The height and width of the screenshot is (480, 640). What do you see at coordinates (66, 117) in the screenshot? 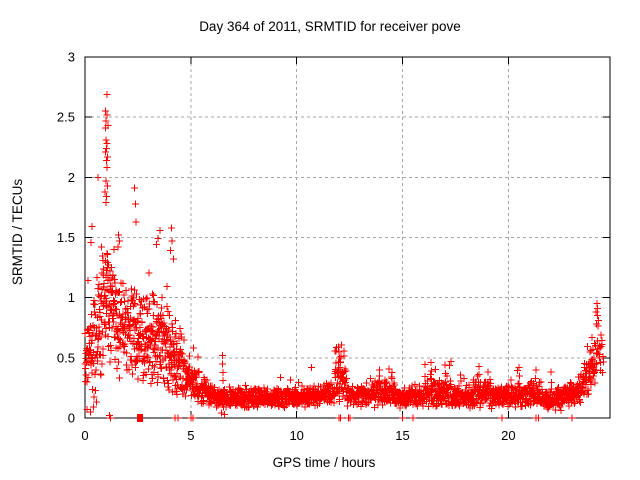
I see `y-tick-label: 2.5` at bounding box center [66, 117].